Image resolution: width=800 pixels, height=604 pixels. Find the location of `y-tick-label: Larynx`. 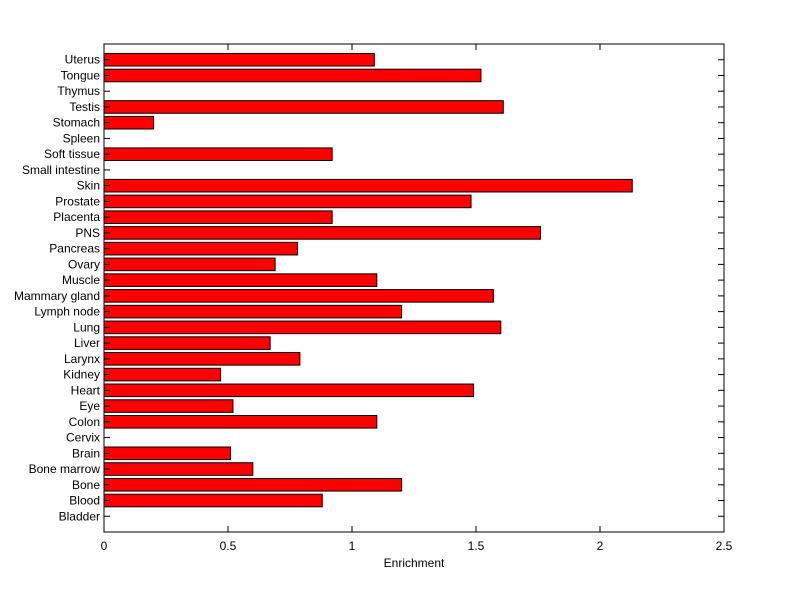

y-tick-label: Larynx is located at coordinates (82, 359).